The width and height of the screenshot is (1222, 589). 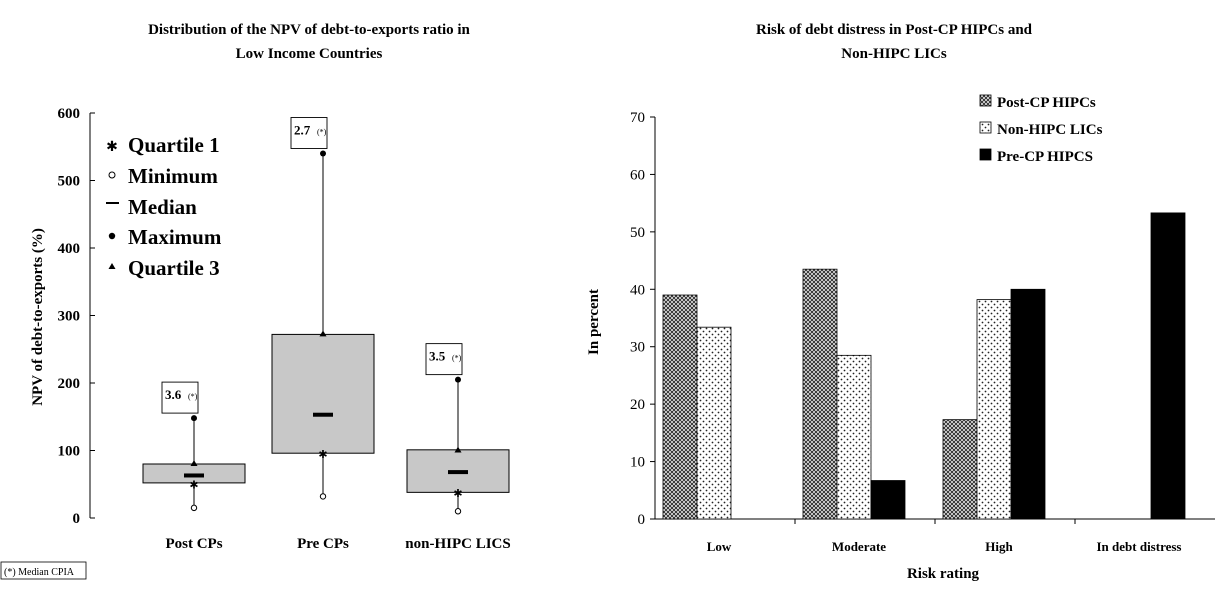 What do you see at coordinates (637, 405) in the screenshot?
I see `bar-y-tick-label: 20` at bounding box center [637, 405].